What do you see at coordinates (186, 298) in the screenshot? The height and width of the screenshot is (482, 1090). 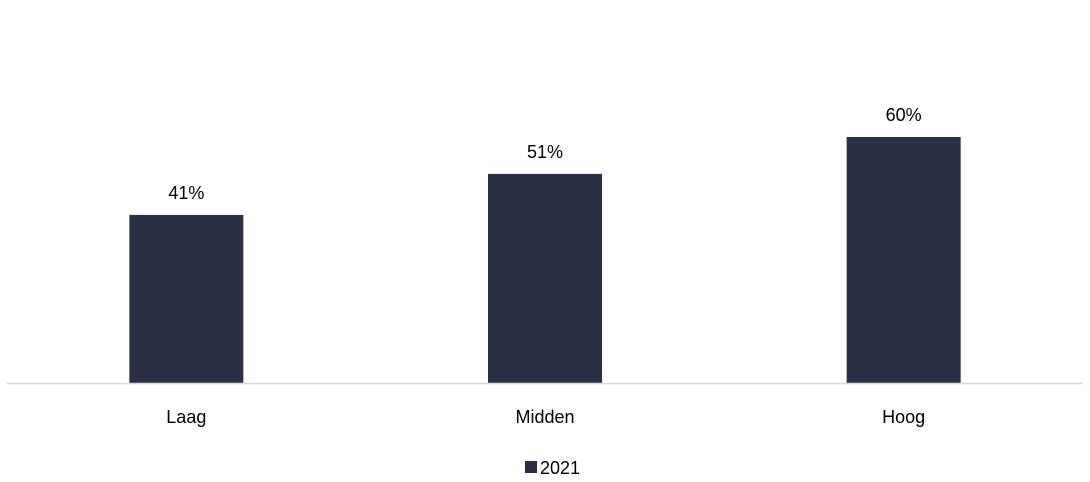 I see `bar-laag` at bounding box center [186, 298].